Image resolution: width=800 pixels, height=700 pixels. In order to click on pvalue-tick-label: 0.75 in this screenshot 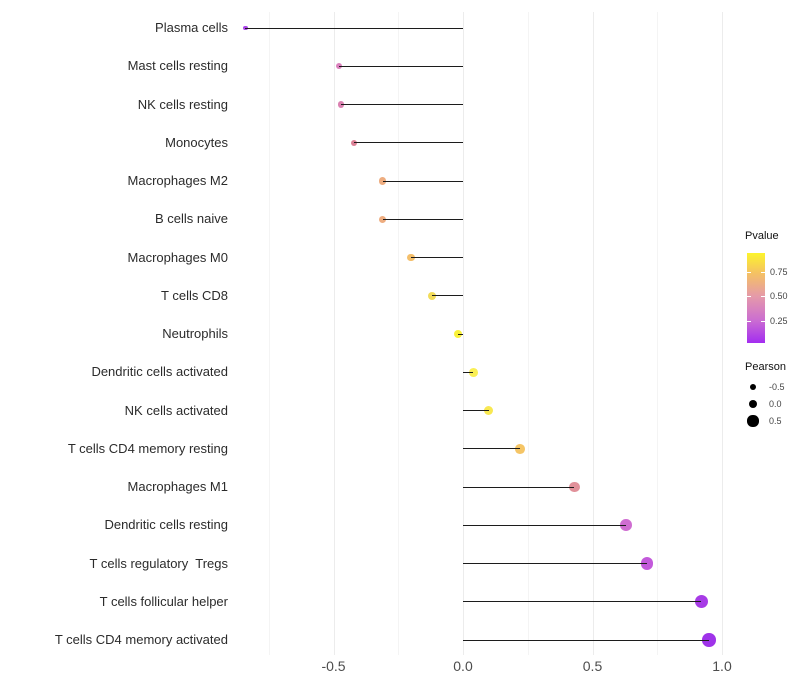, I will do `click(779, 271)`.